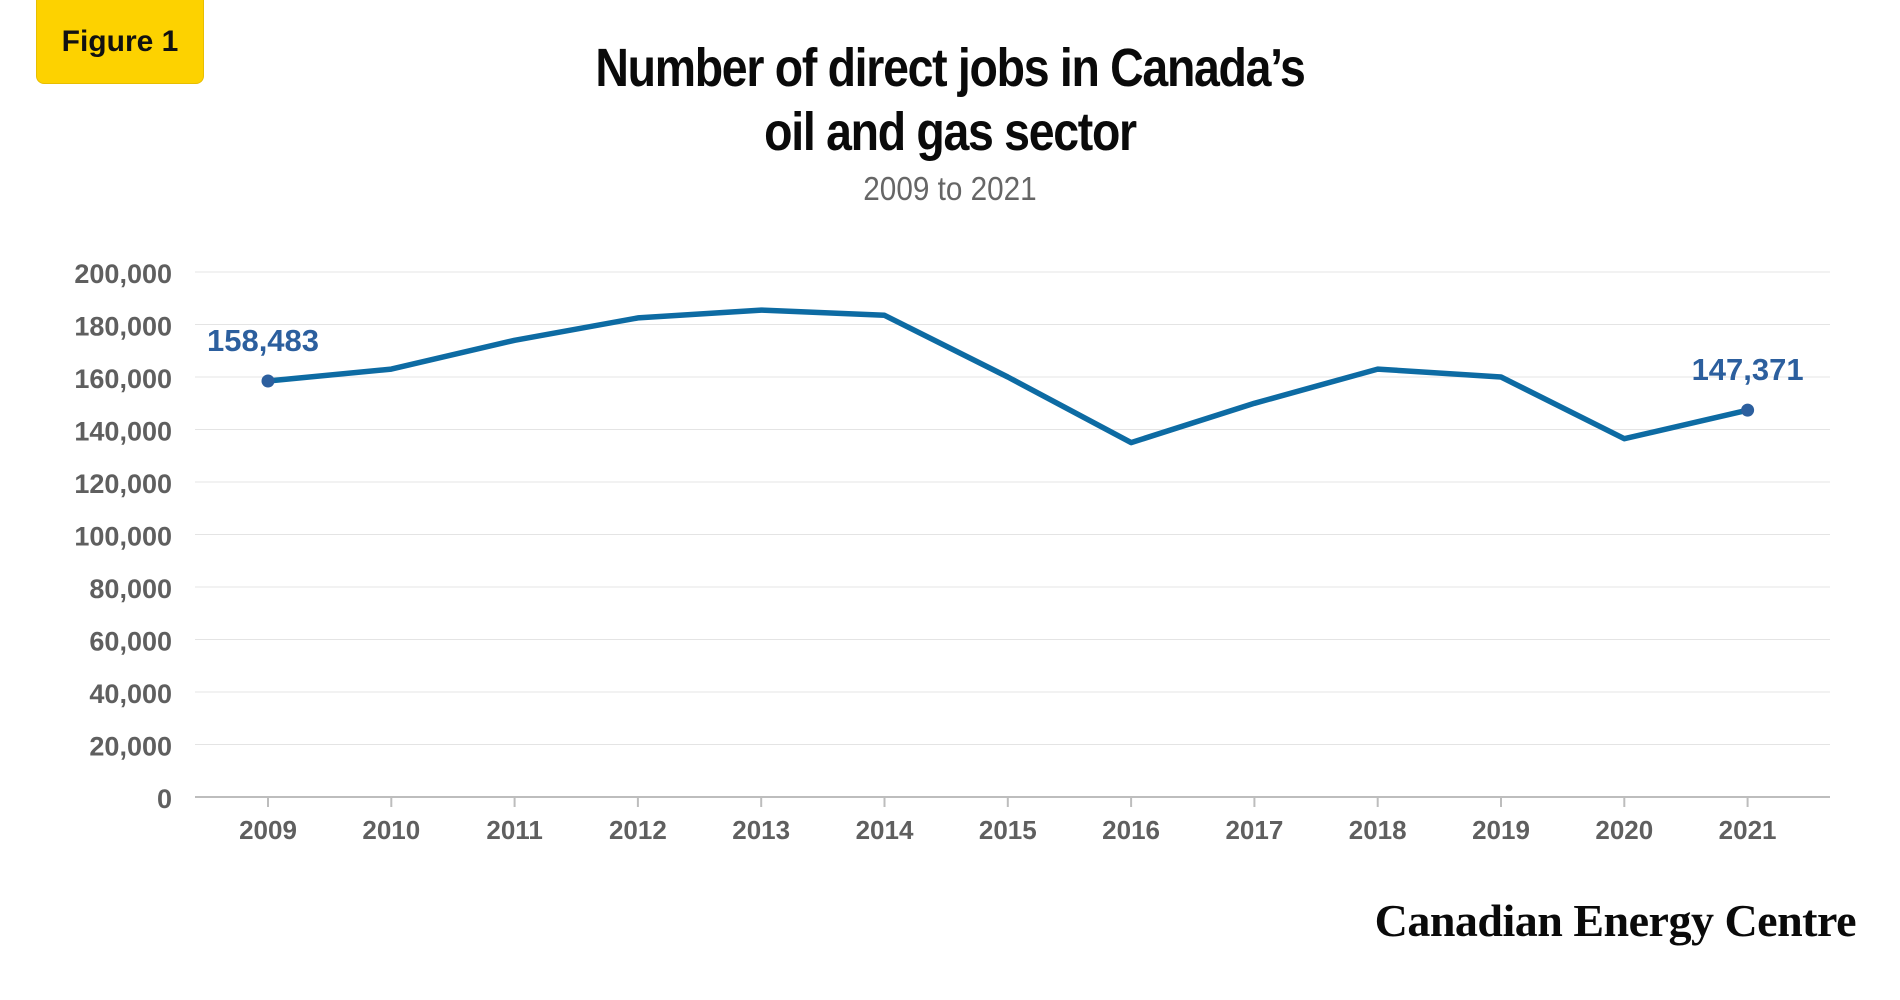  What do you see at coordinates (1254, 830) in the screenshot?
I see `x-tick-label: 2017` at bounding box center [1254, 830].